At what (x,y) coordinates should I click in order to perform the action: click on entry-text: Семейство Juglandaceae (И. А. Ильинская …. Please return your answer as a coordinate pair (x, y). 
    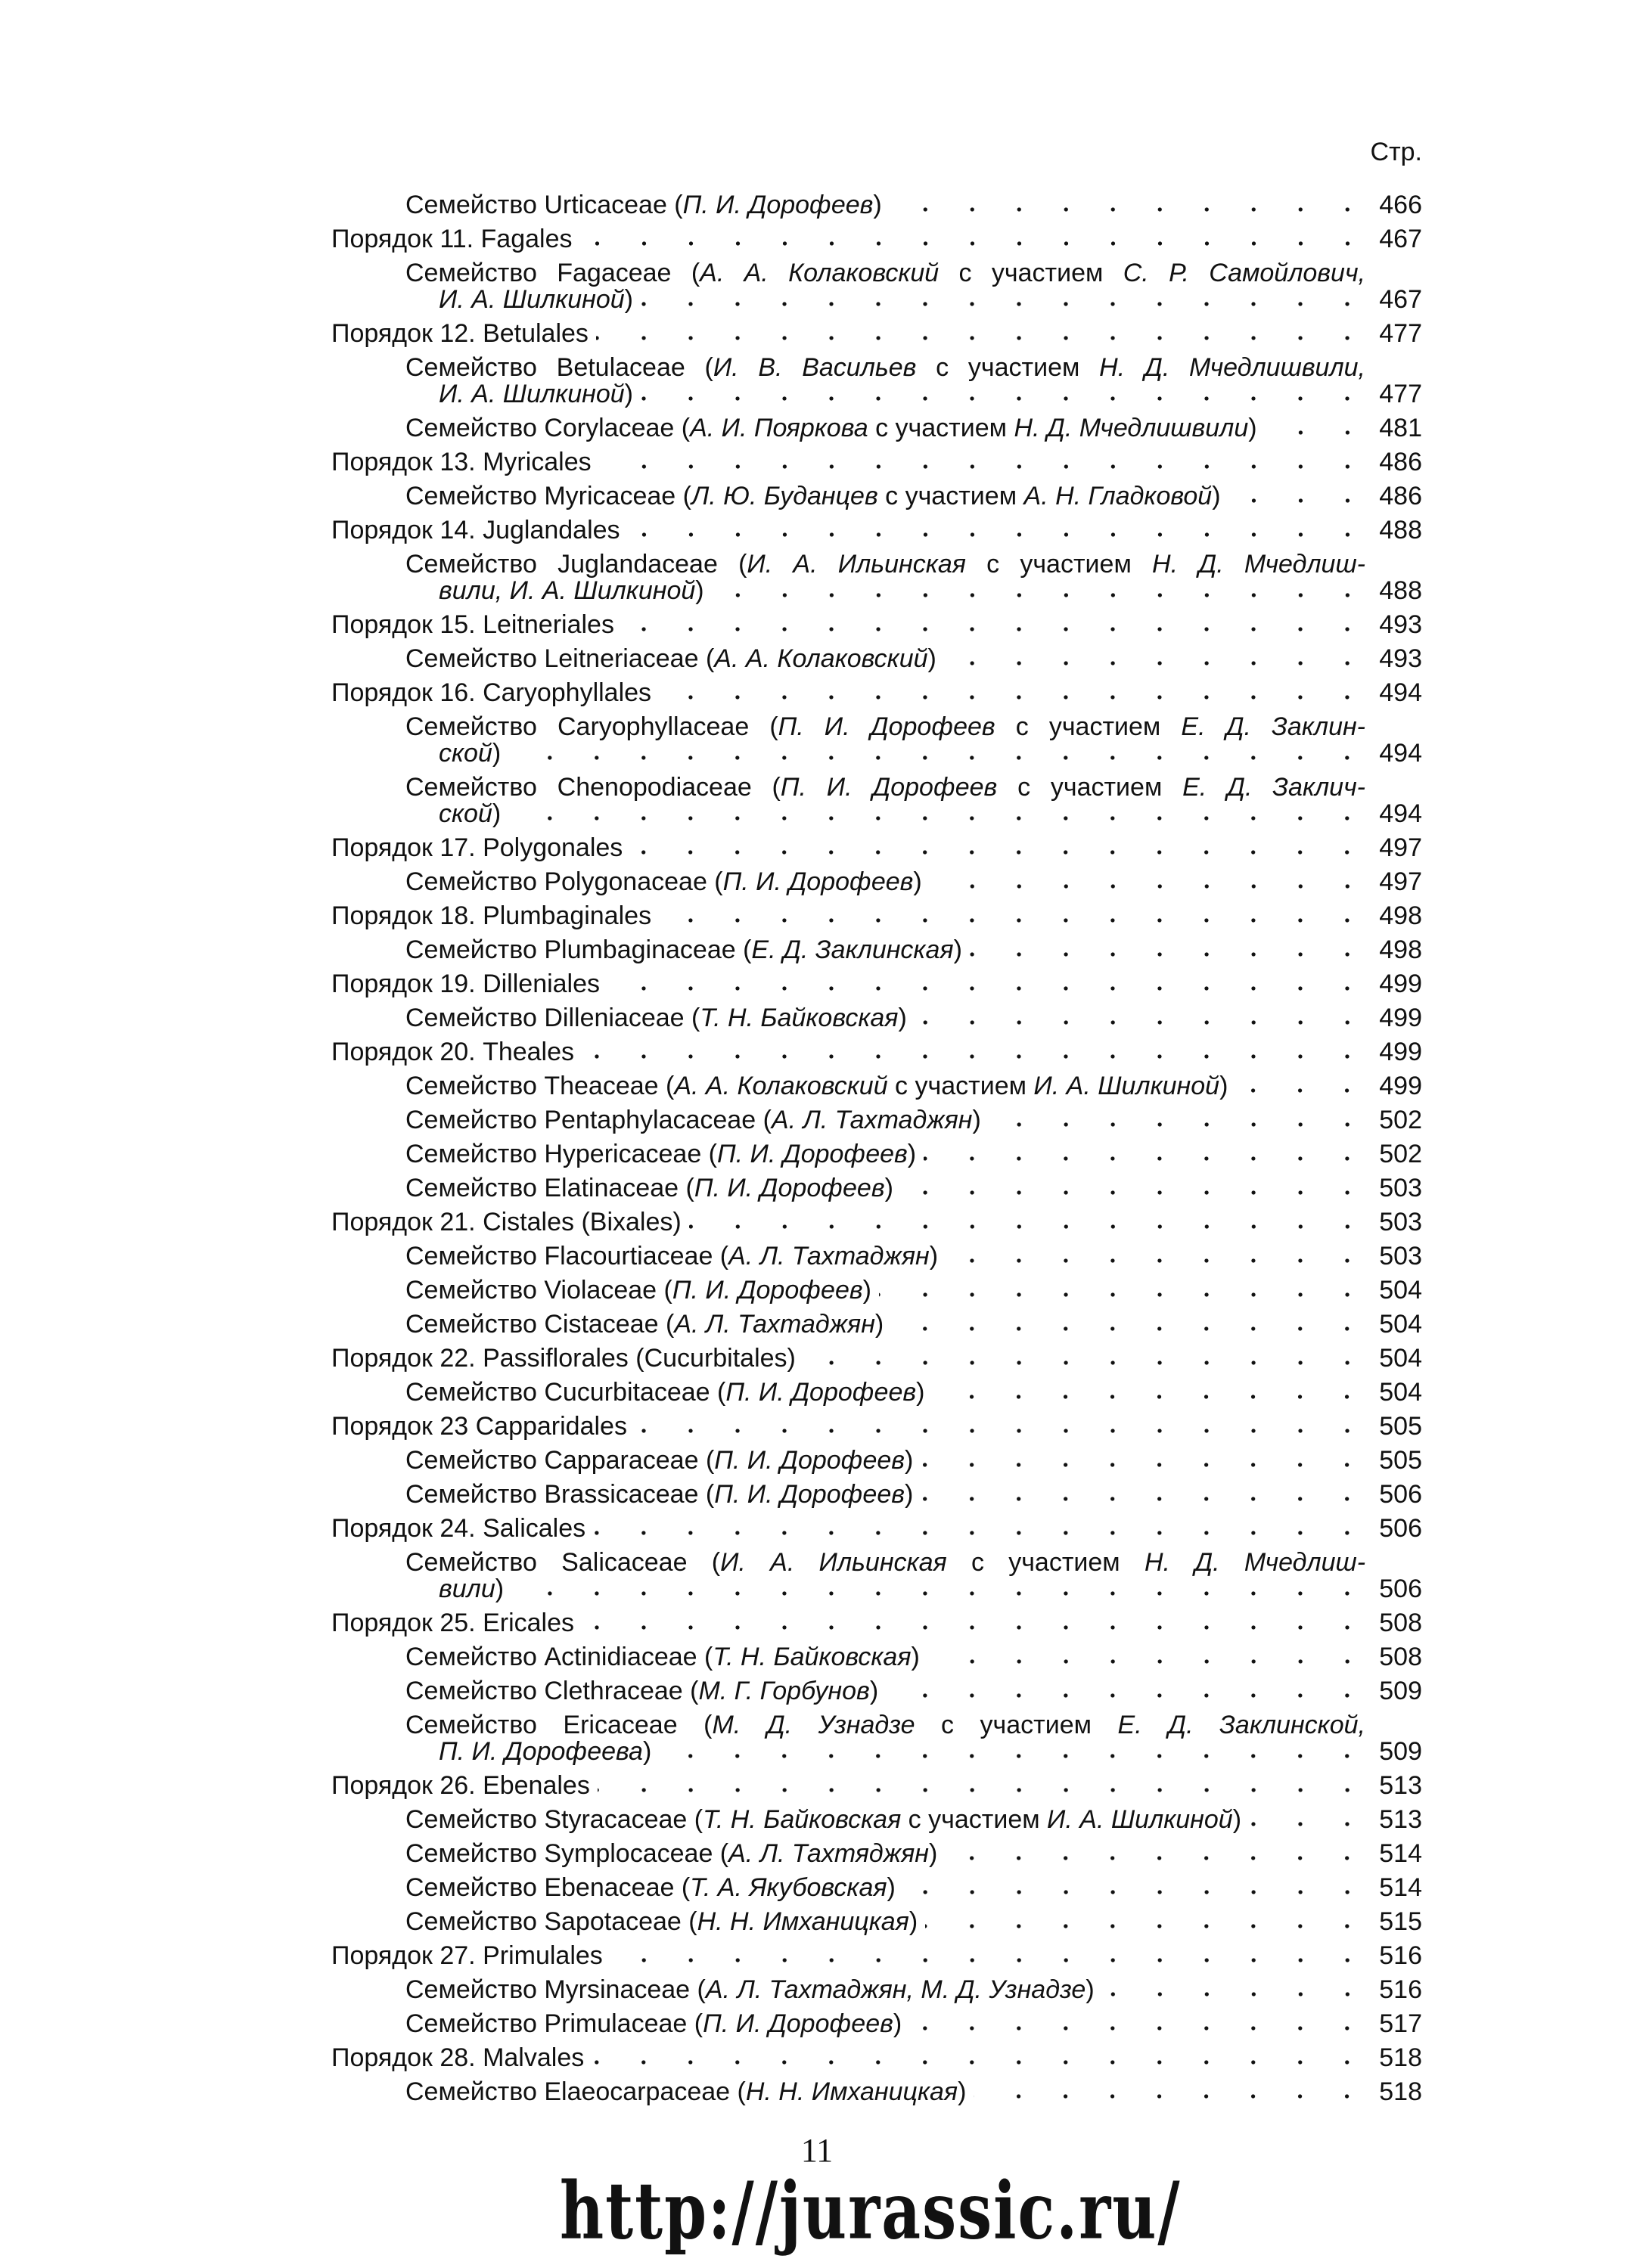
    Looking at the image, I should click on (885, 564).